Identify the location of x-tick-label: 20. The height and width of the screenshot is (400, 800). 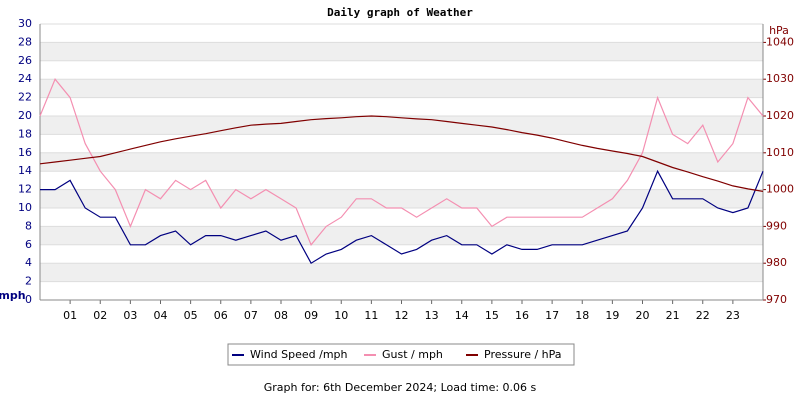
(643, 315).